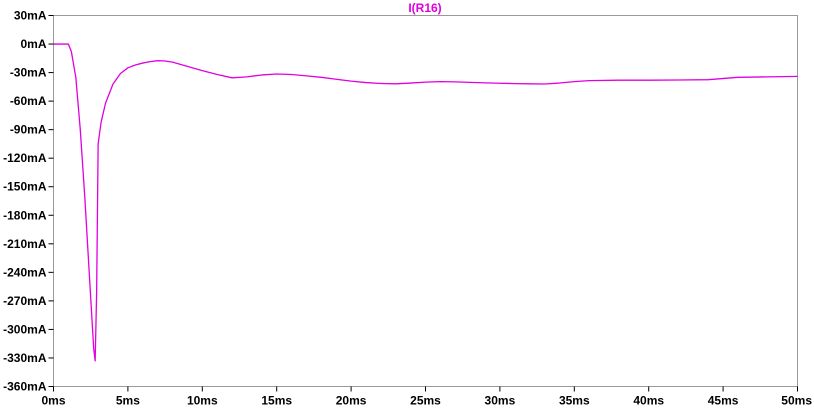 The width and height of the screenshot is (814, 413). I want to click on y-tick-label: -180mA, so click(25, 215).